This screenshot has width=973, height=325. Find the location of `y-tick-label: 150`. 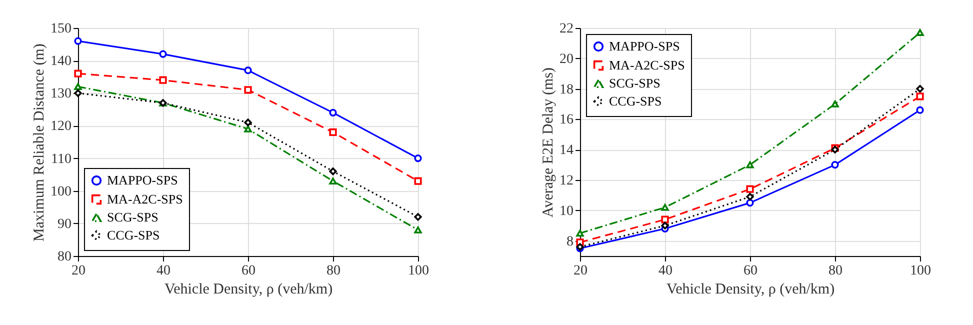

y-tick-label: 150 is located at coordinates (61, 29).